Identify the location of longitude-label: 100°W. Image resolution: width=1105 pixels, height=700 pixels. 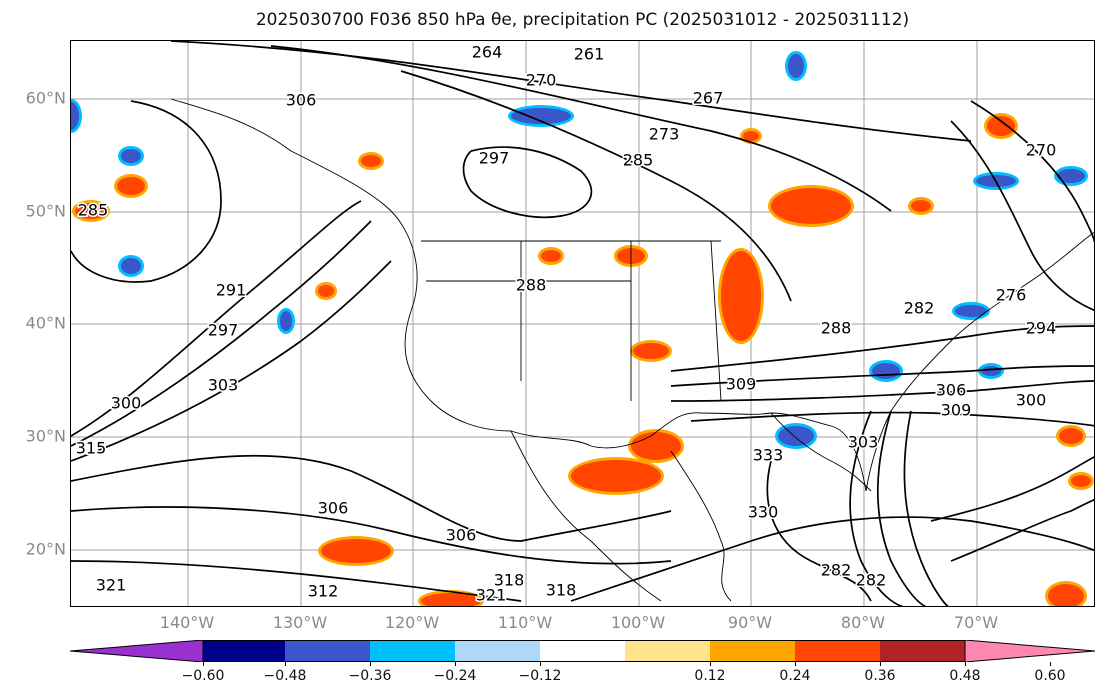
(638, 622).